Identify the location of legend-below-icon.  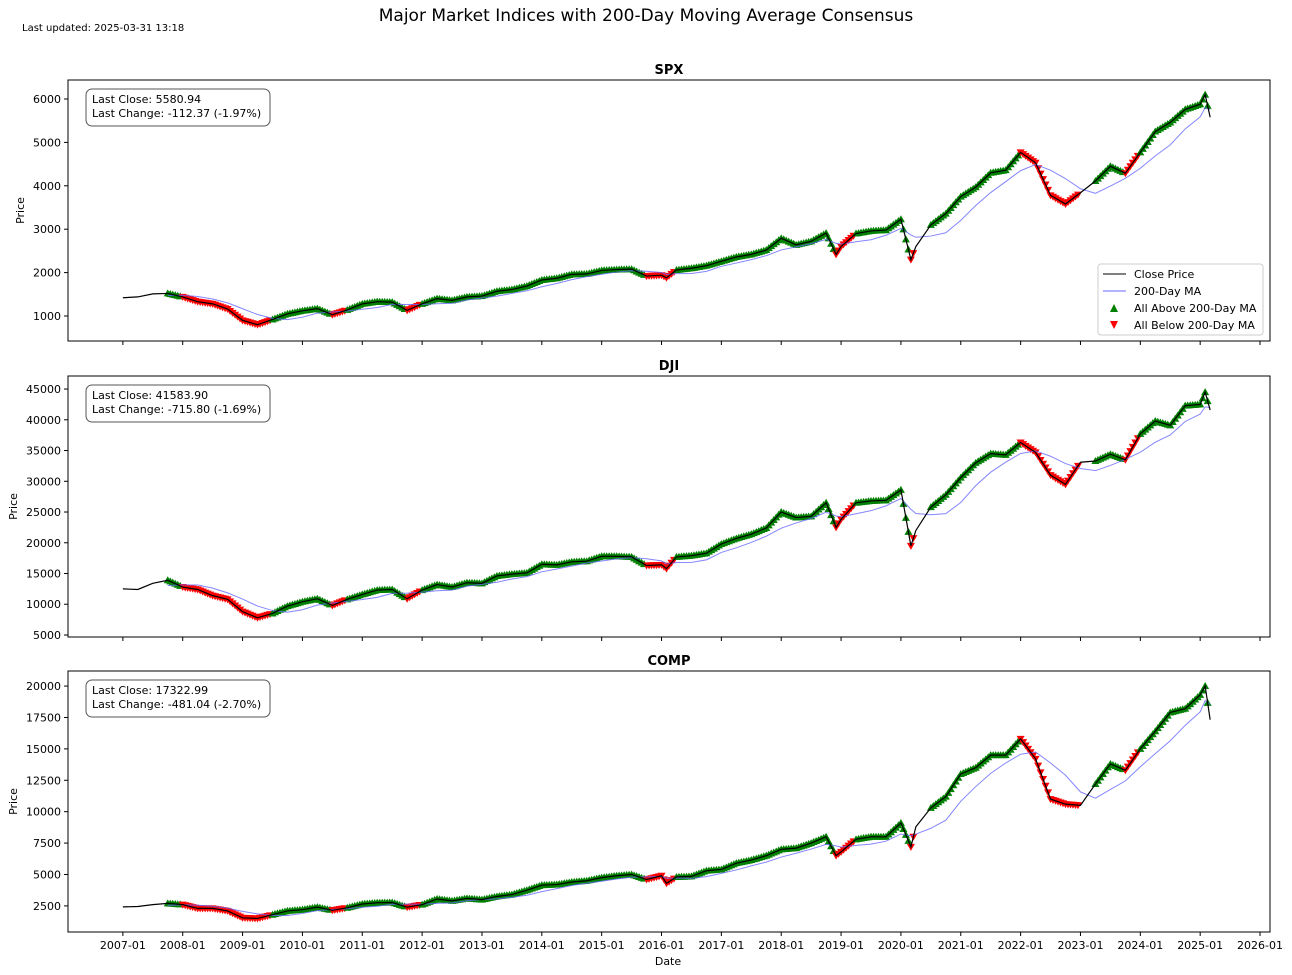
(1114, 325).